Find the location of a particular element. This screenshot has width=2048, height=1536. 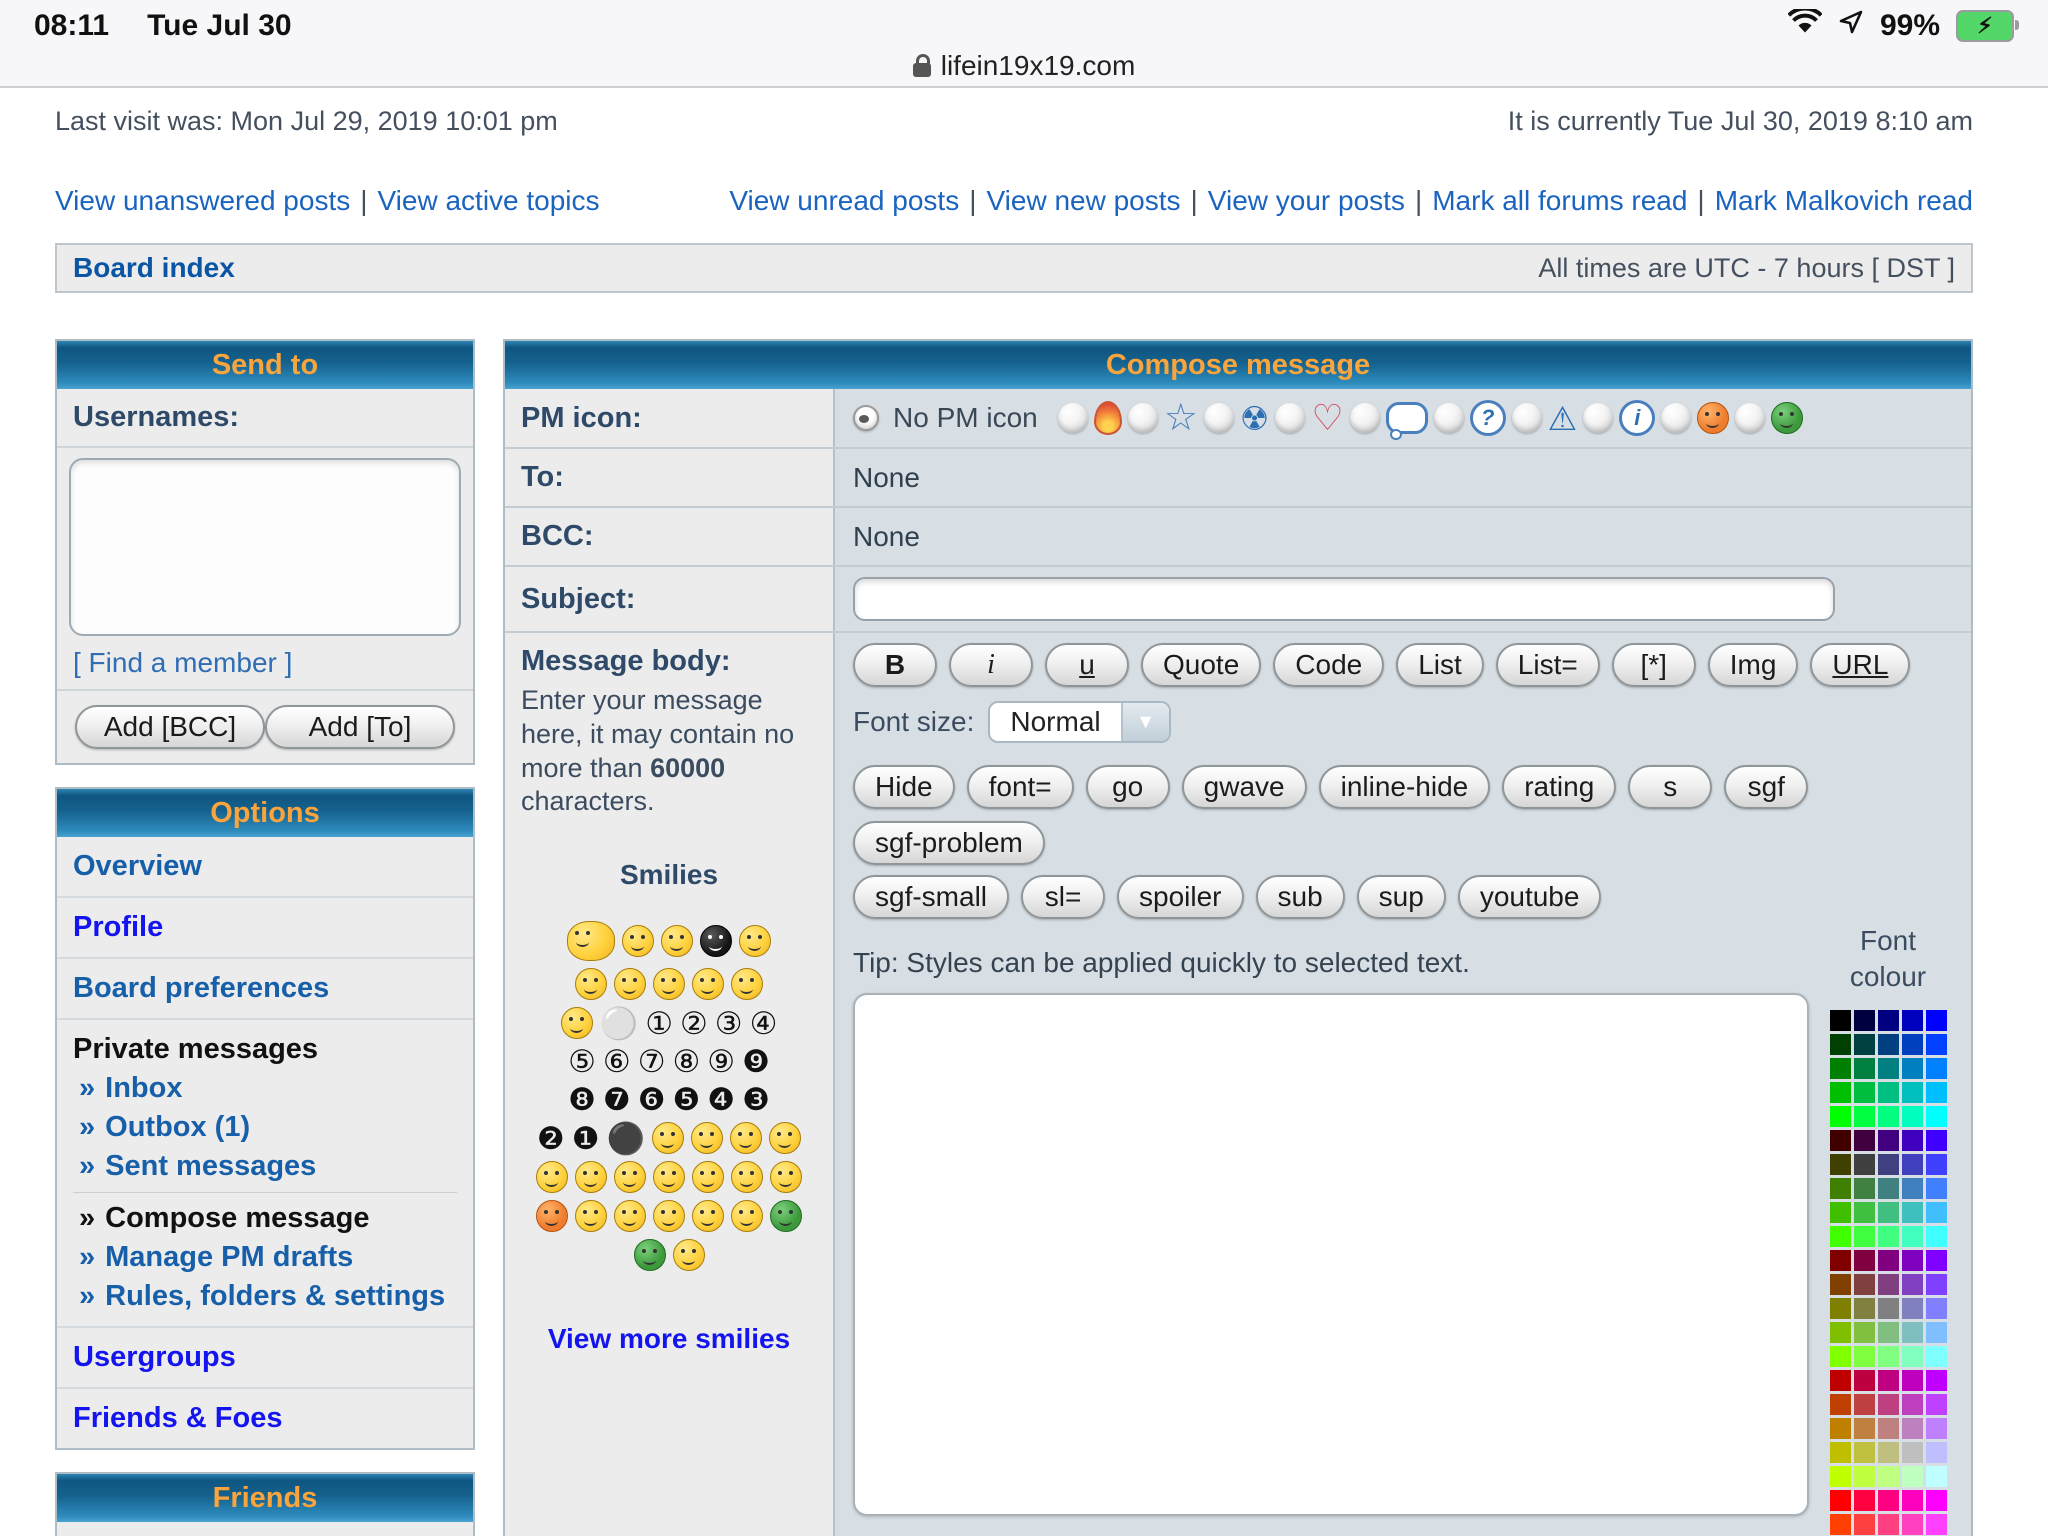

smiley-wink is located at coordinates (746, 1138).